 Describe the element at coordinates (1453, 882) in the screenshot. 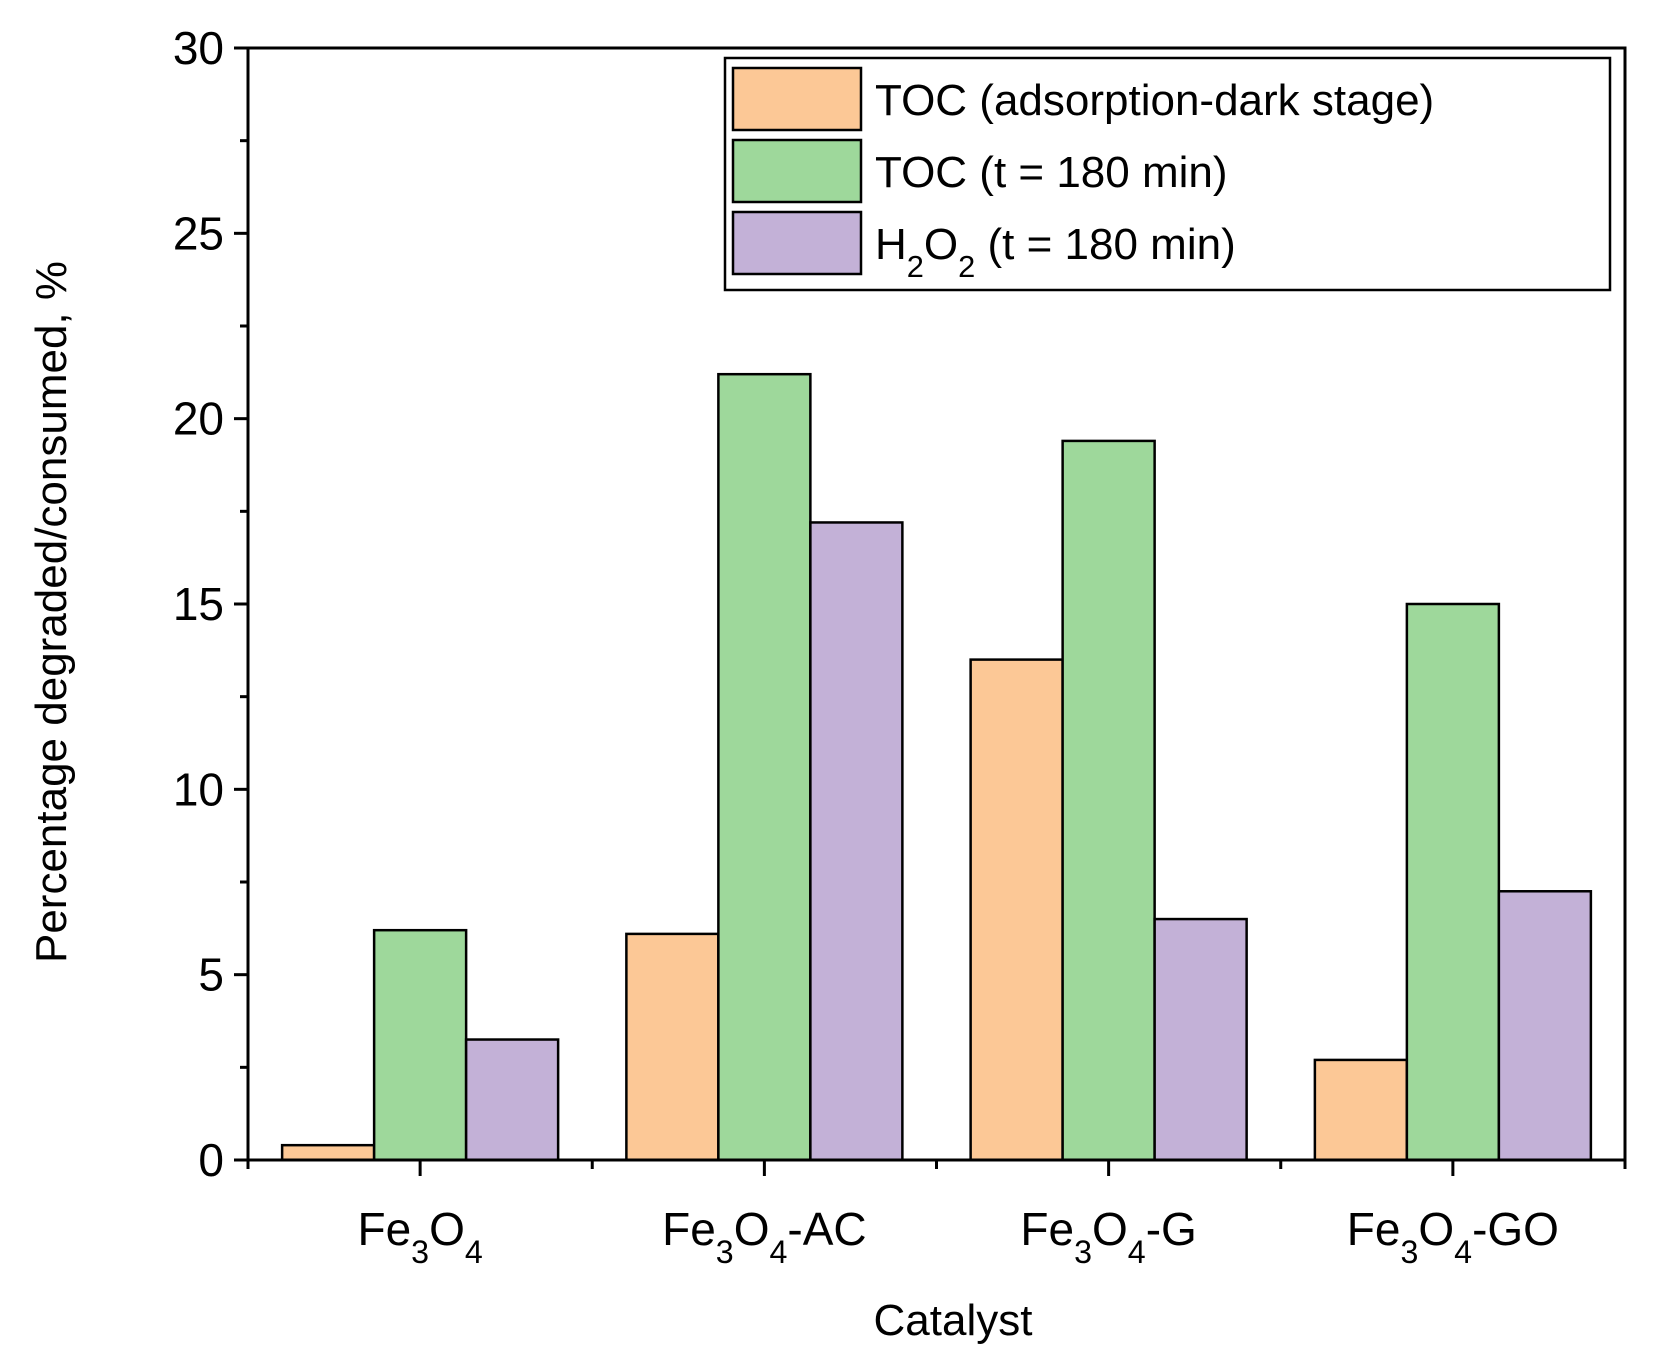

I see `bar-series2-cat4` at that location.